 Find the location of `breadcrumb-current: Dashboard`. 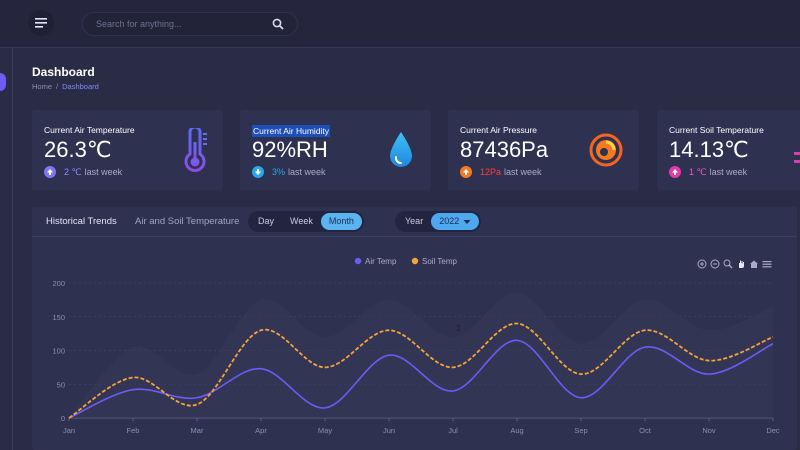

breadcrumb-current: Dashboard is located at coordinates (80, 86).